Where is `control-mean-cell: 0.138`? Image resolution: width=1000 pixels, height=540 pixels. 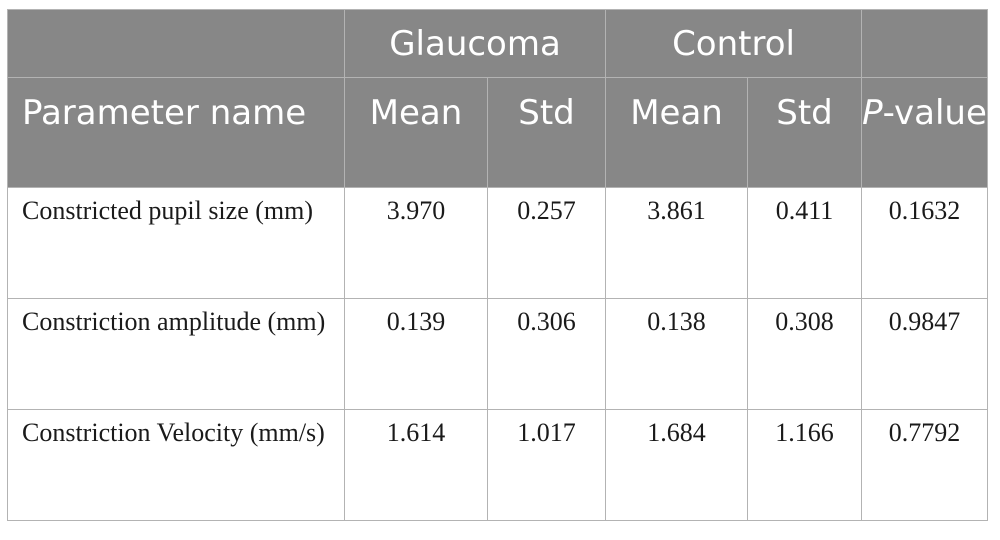
control-mean-cell: 0.138 is located at coordinates (677, 354).